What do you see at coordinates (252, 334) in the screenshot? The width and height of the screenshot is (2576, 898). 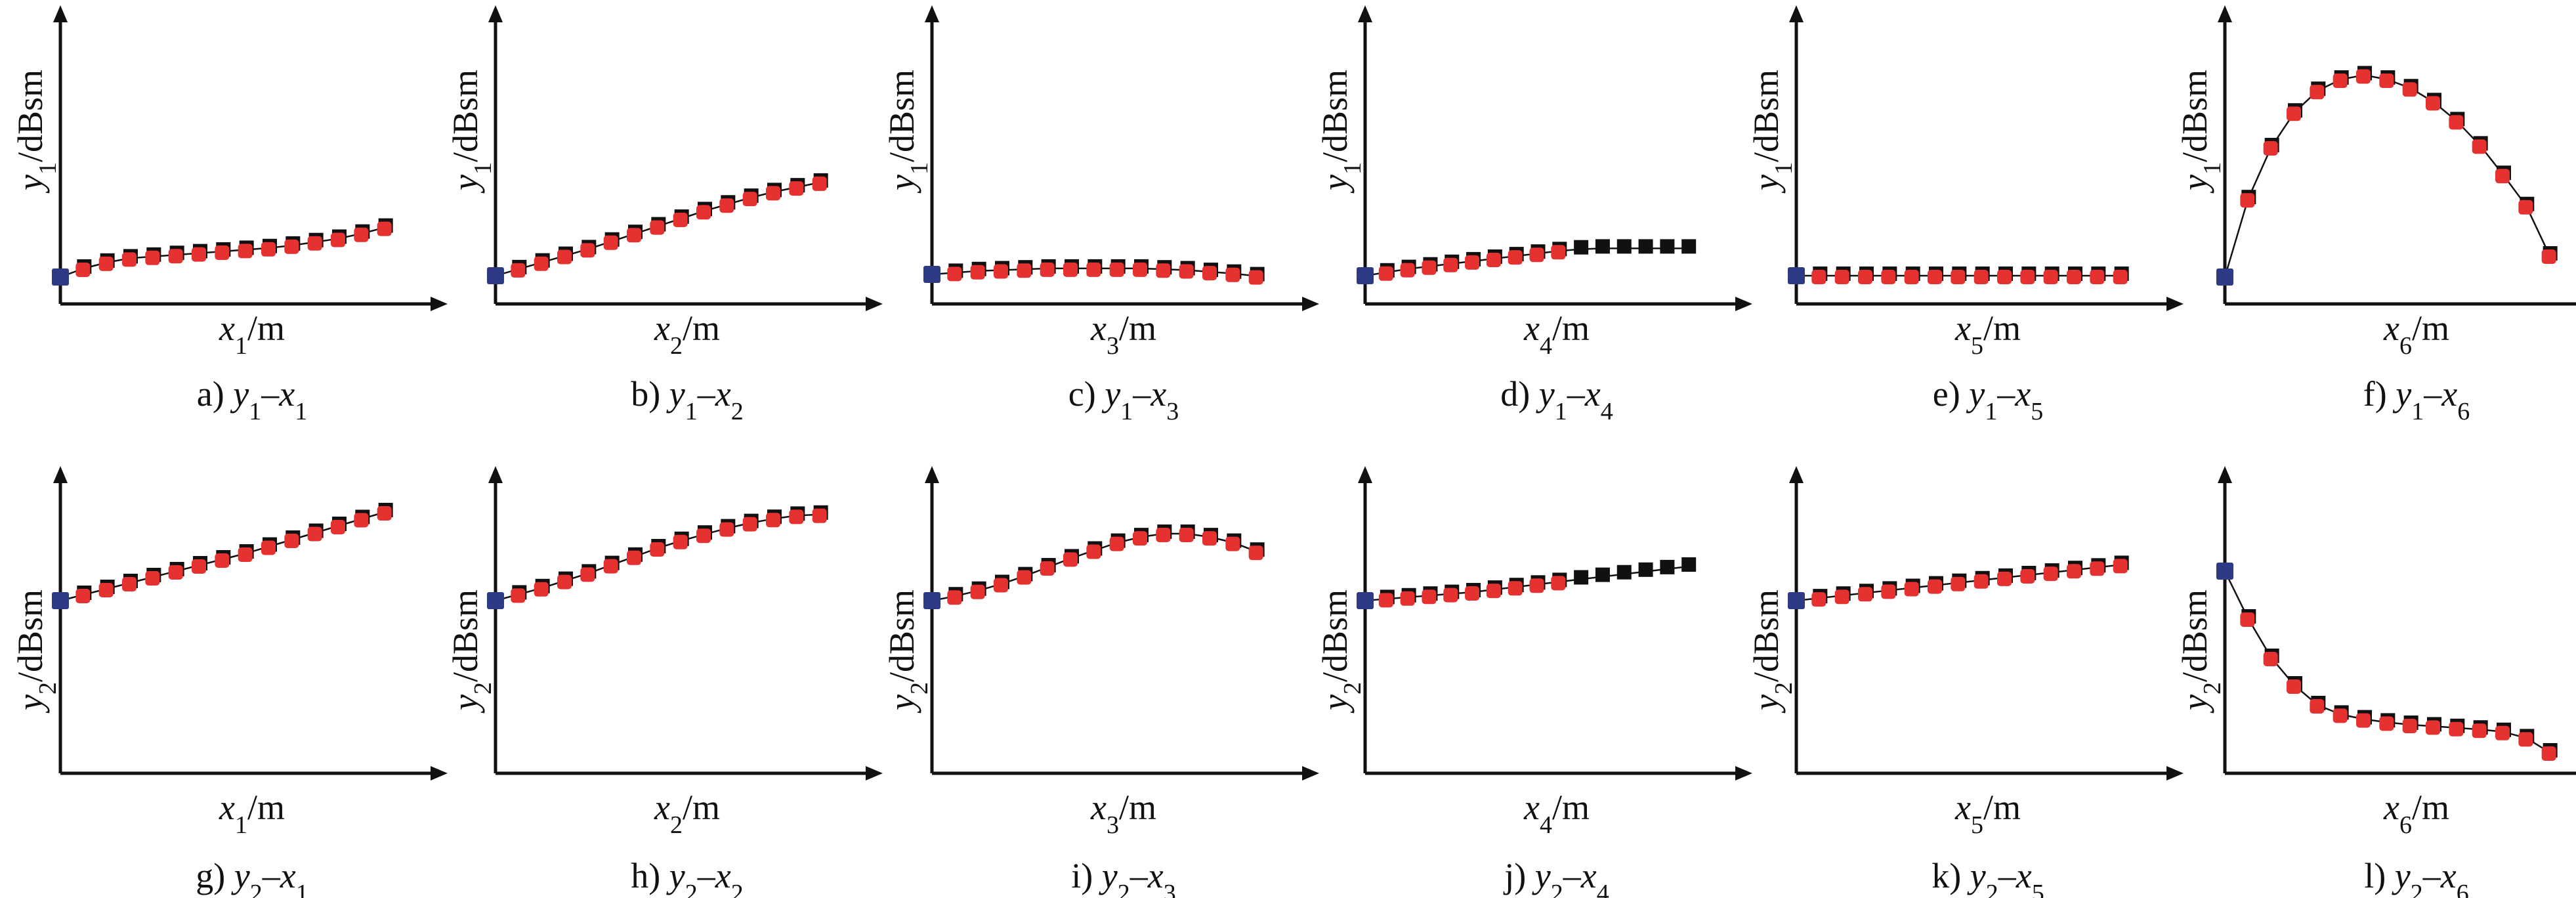 I see `x-axis-label: x1/m` at bounding box center [252, 334].